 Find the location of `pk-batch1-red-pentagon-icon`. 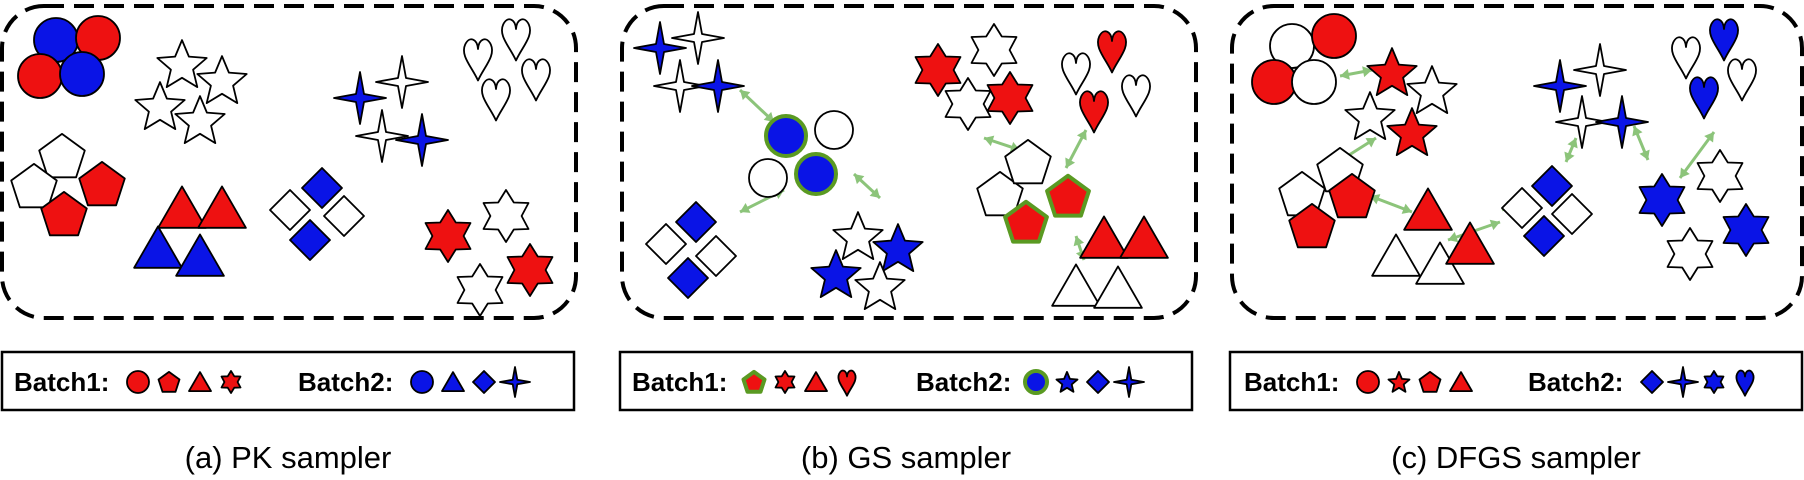

pk-batch1-red-pentagon-icon is located at coordinates (169, 381).